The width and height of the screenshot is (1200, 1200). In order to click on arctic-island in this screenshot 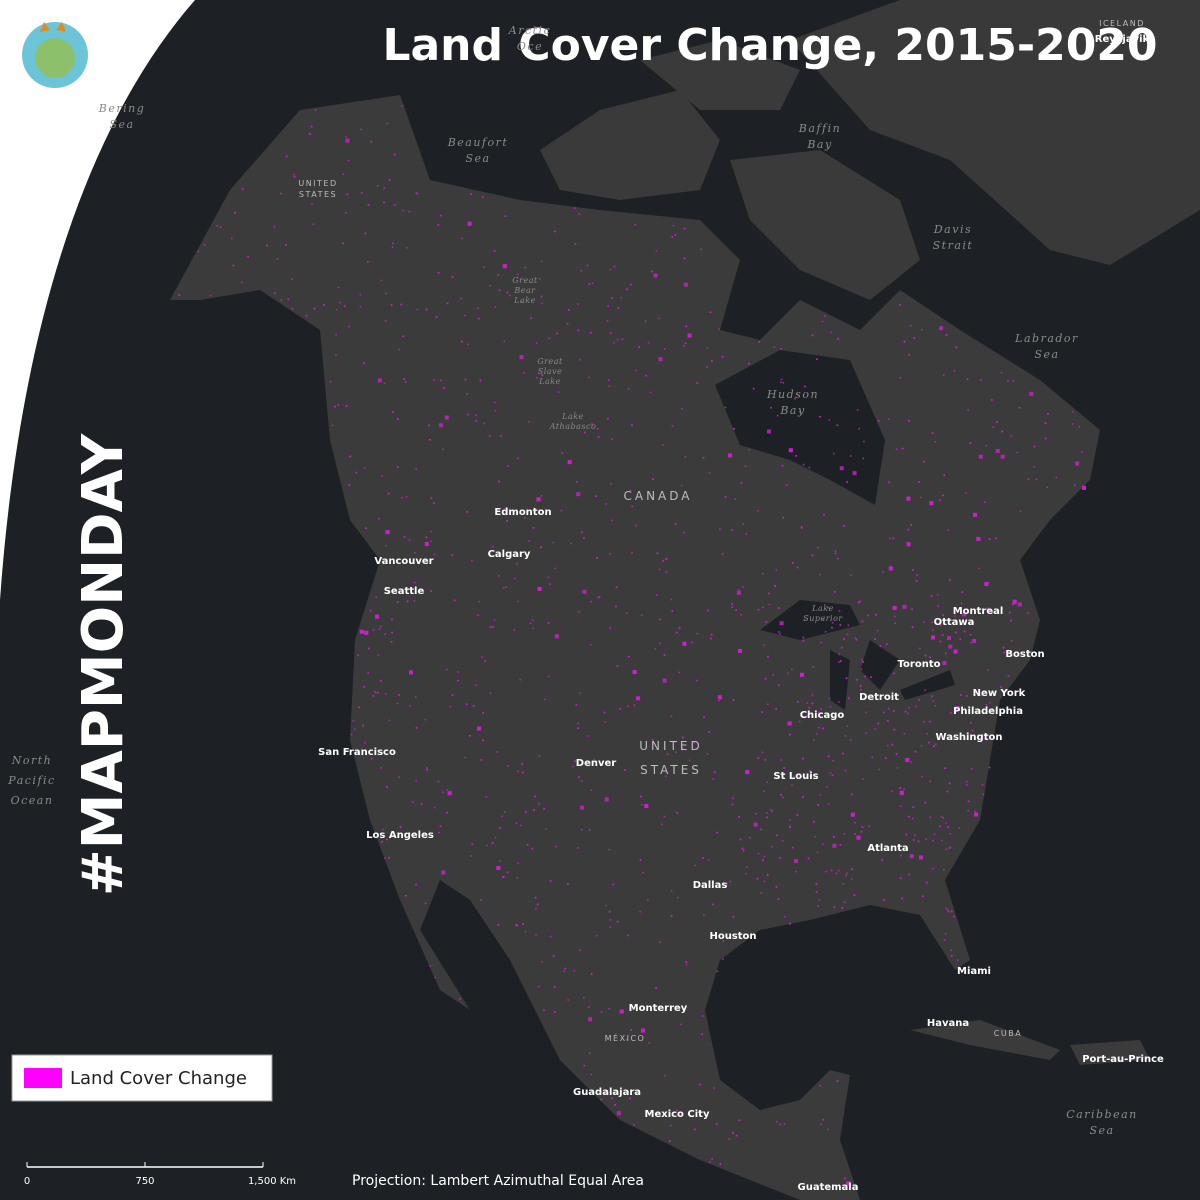, I will do `click(630, 145)`.